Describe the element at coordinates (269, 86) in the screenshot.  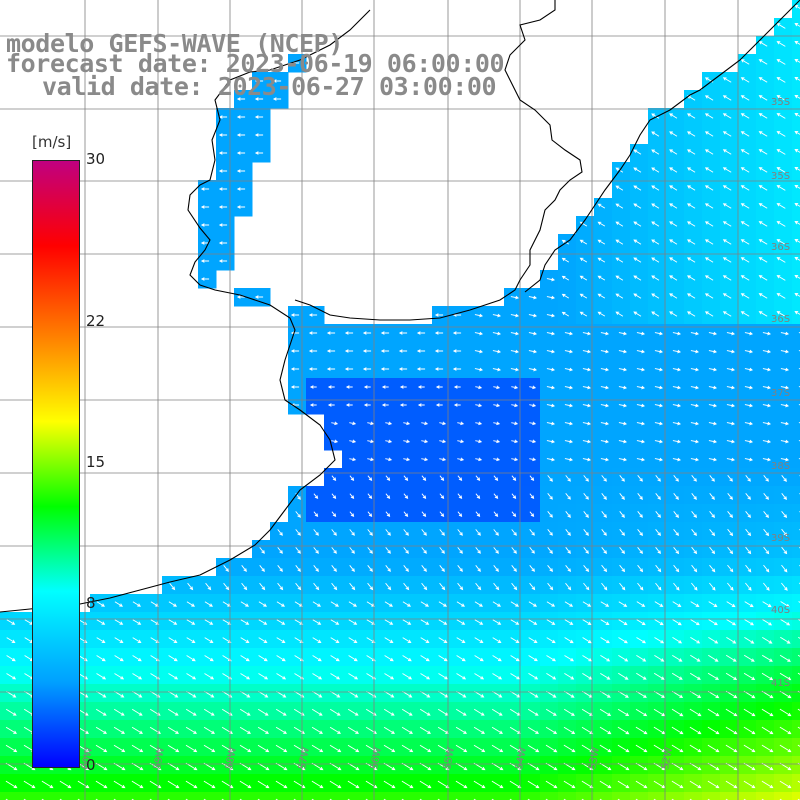
I see `valid-date-title: valid date: 2023-06-27 03:00:00` at that location.